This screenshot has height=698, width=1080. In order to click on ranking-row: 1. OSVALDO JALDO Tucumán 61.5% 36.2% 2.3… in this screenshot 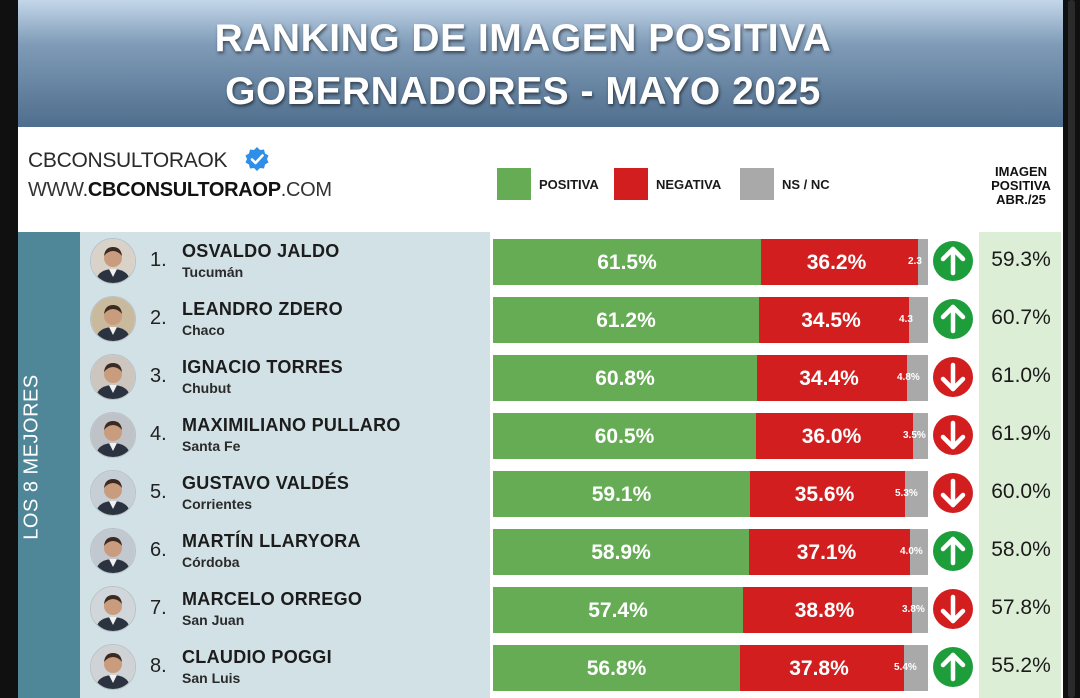, I will do `click(571, 261)`.